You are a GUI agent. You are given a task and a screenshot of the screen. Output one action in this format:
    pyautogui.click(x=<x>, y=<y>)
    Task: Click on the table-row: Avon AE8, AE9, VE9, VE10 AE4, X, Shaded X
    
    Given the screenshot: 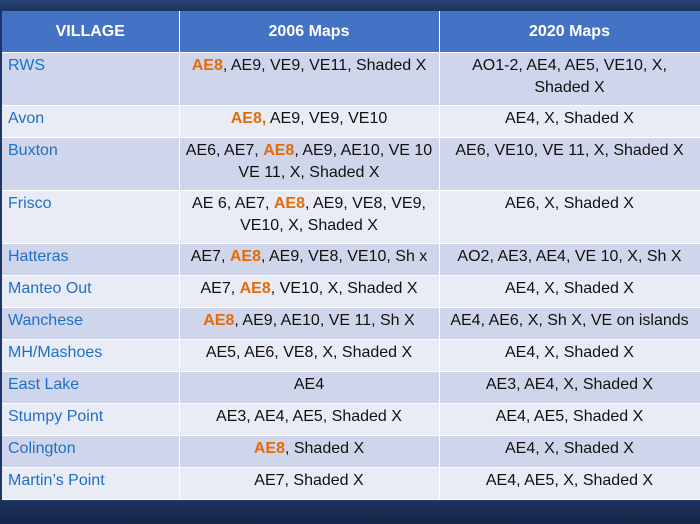 What is the action you would take?
    pyautogui.click(x=351, y=121)
    